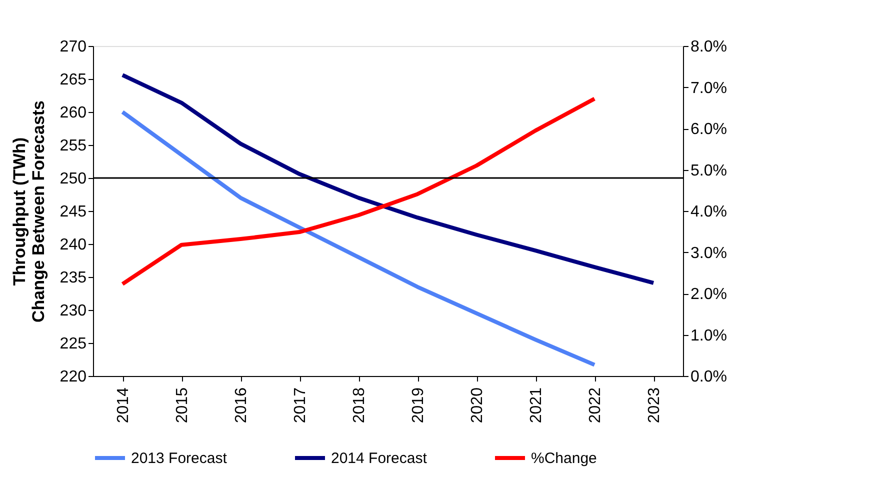 The image size is (877, 489). Describe the element at coordinates (654, 405) in the screenshot. I see `x-tick-label: 2023` at that location.